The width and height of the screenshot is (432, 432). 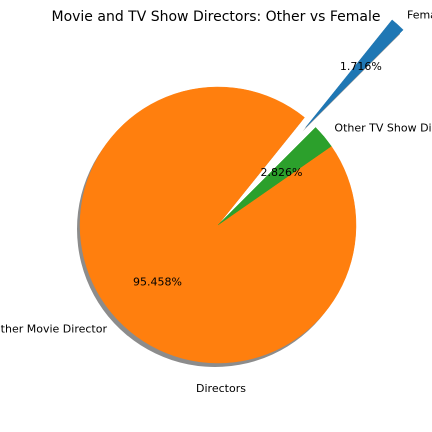 I want to click on slice-female-movie-director, so click(x=354, y=73).